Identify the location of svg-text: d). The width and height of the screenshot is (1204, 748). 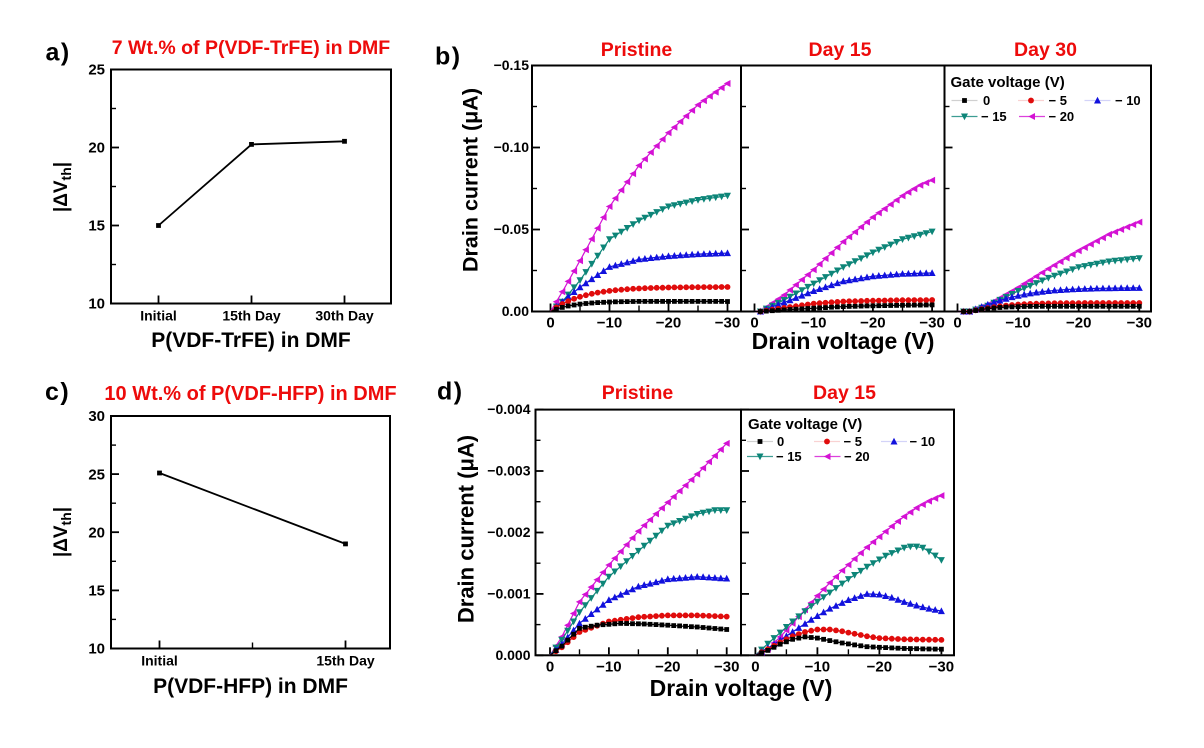
(450, 392).